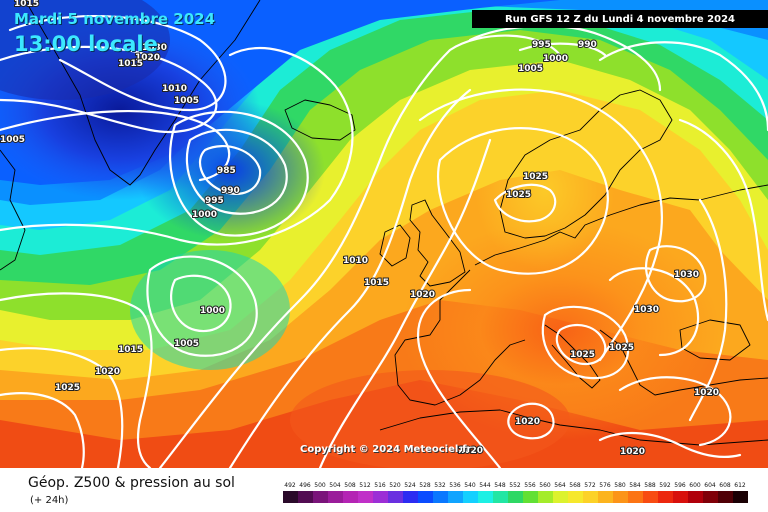 Image resolution: width=768 pixels, height=512 pixels. What do you see at coordinates (226, 171) in the screenshot?
I see `pressure-label: 985` at bounding box center [226, 171].